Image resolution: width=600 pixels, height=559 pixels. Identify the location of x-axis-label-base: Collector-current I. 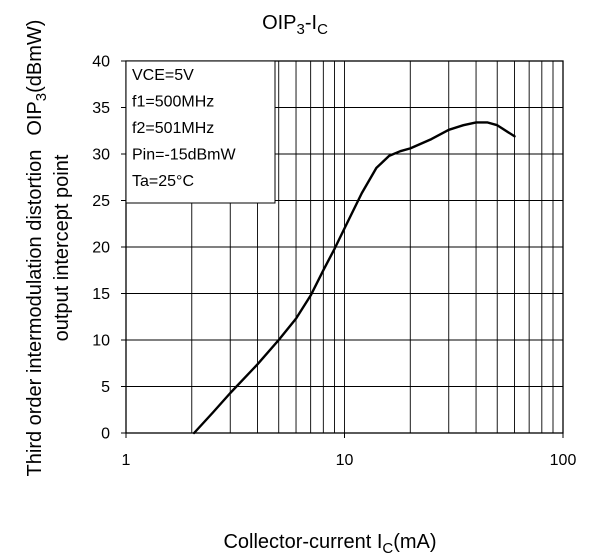
(302, 542).